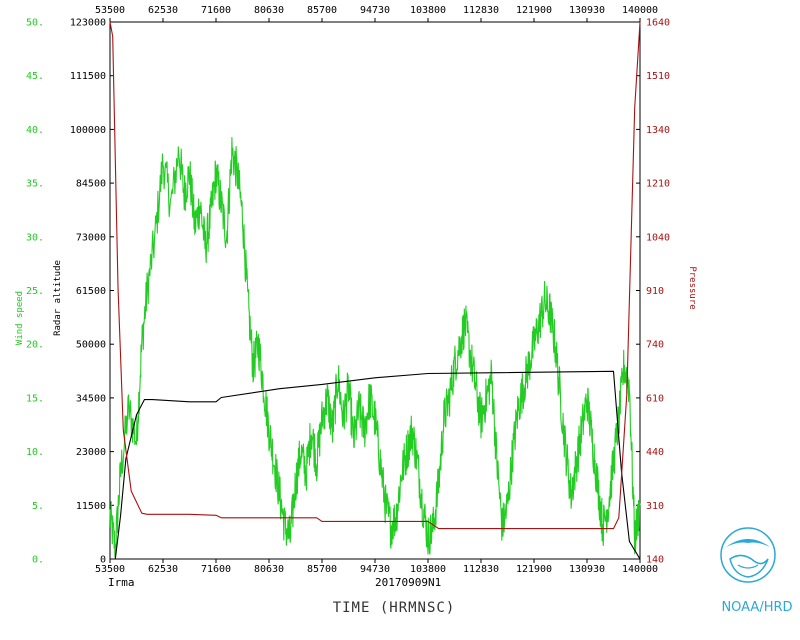 The width and height of the screenshot is (800, 640). What do you see at coordinates (658, 76) in the screenshot?
I see `pressure-tick-label: 1510` at bounding box center [658, 76].